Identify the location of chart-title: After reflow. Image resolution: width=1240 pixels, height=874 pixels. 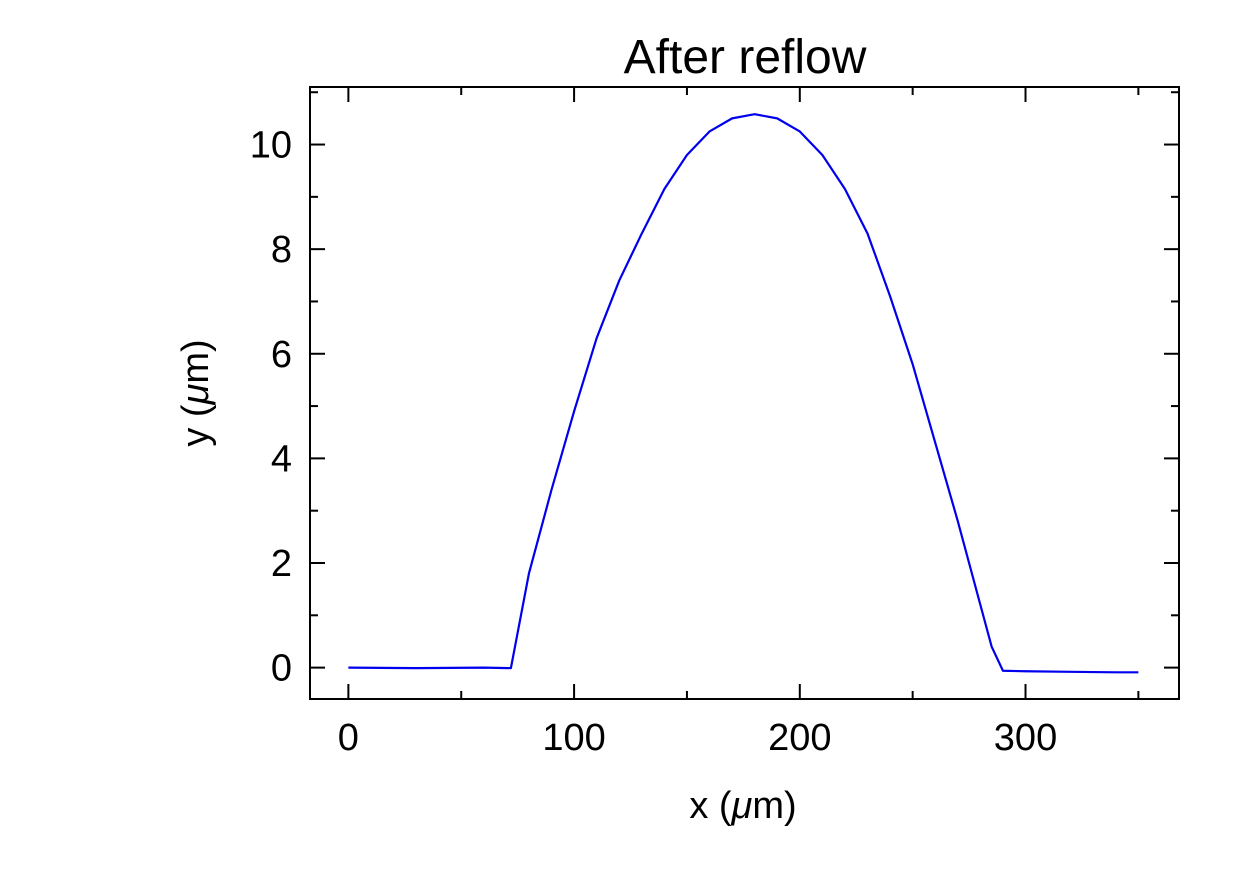
(745, 57).